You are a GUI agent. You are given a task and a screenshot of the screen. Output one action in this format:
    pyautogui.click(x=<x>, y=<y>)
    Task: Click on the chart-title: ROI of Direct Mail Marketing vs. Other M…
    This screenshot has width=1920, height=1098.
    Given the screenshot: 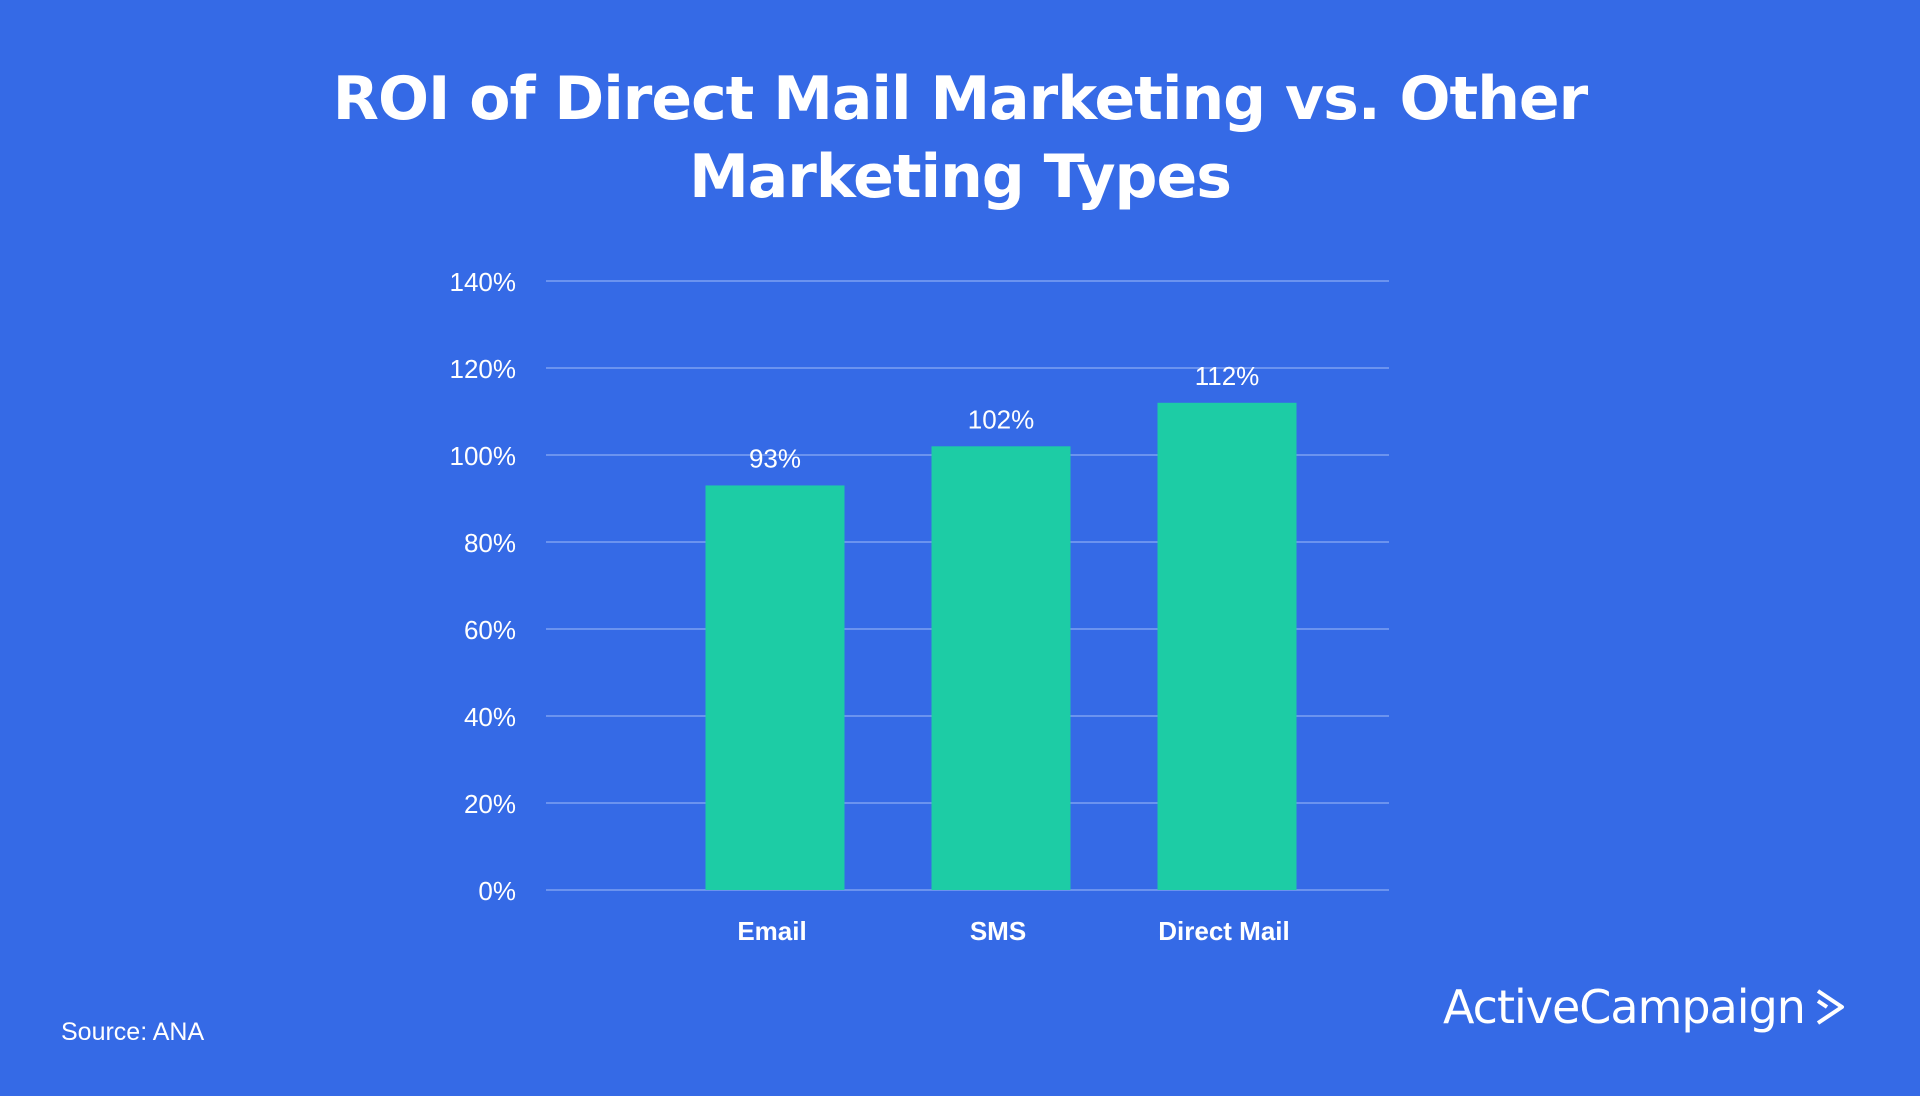 What is the action you would take?
    pyautogui.click(x=960, y=138)
    